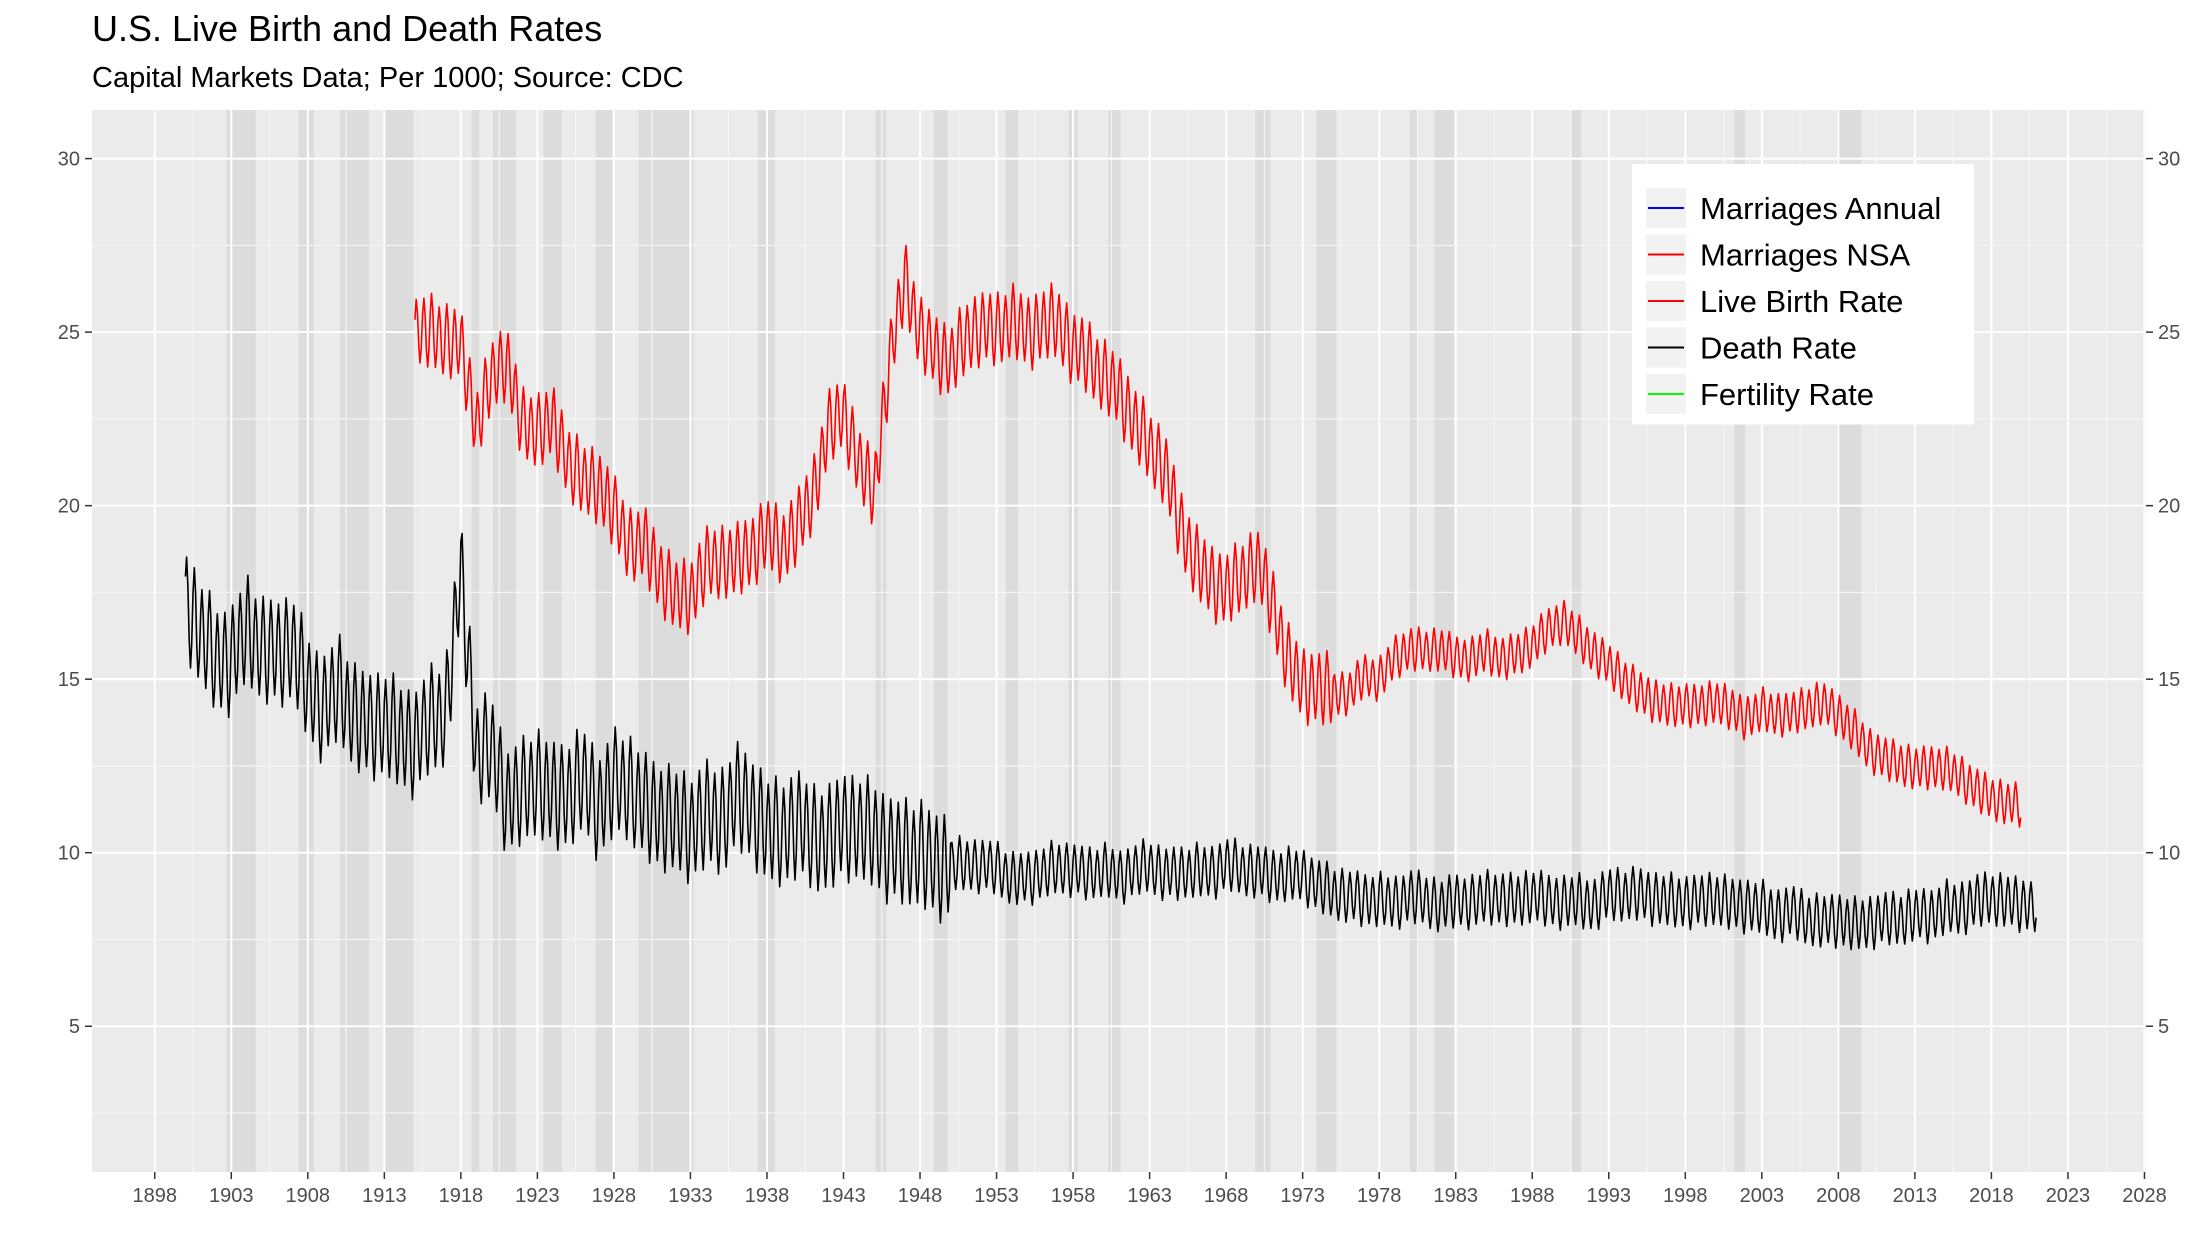 The height and width of the screenshot is (1248, 2208). What do you see at coordinates (1991, 1196) in the screenshot?
I see `x-tick-label: 2018` at bounding box center [1991, 1196].